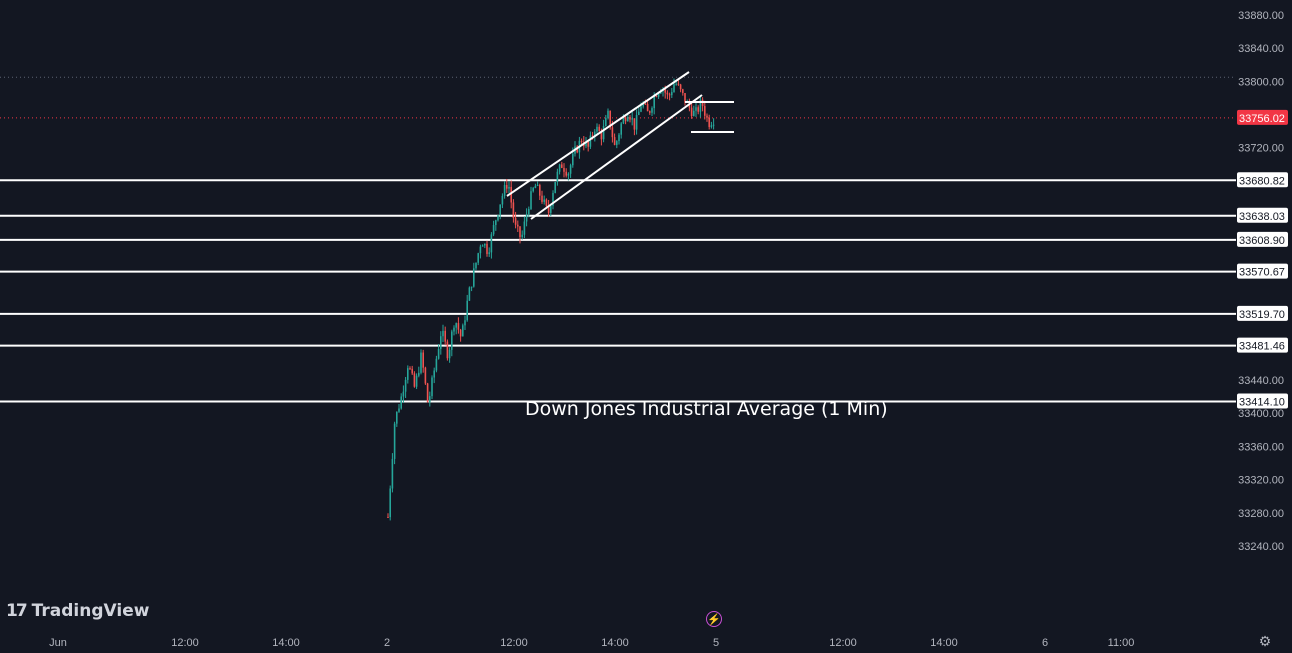  I want to click on level-price-label: 33481.46, so click(1262, 347).